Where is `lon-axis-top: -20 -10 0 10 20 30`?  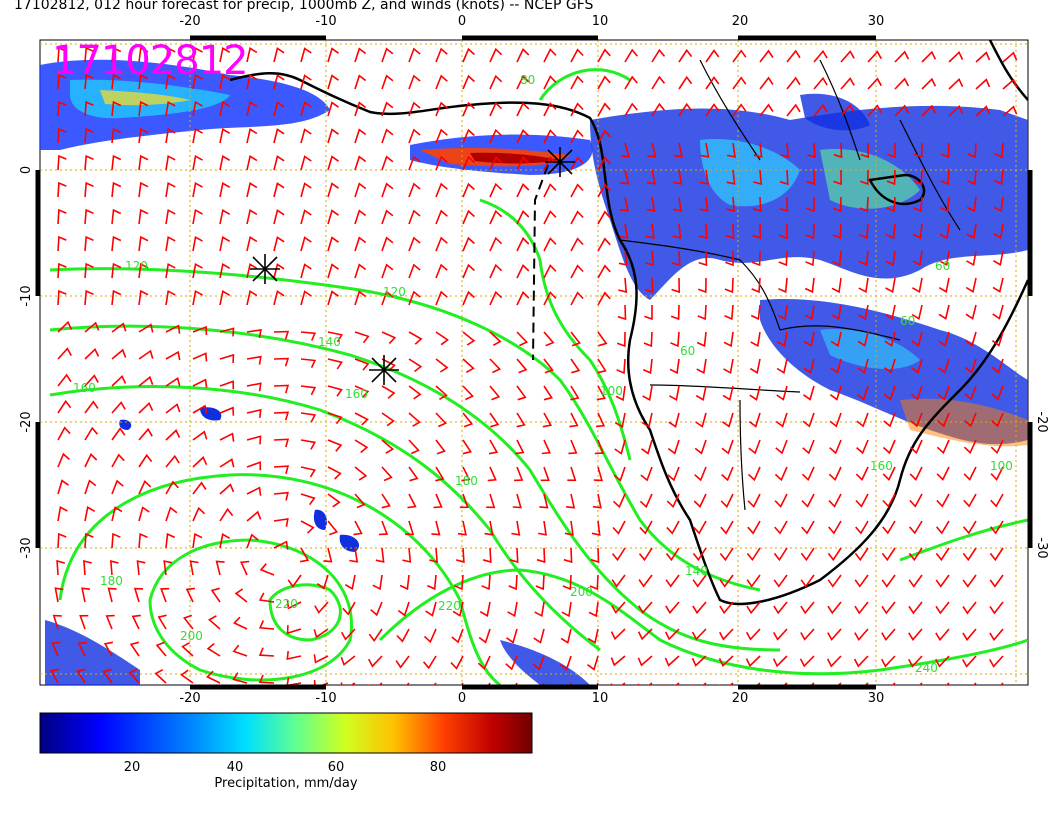 lon-axis-top: -20 -10 0 10 20 30 is located at coordinates (531, 21).